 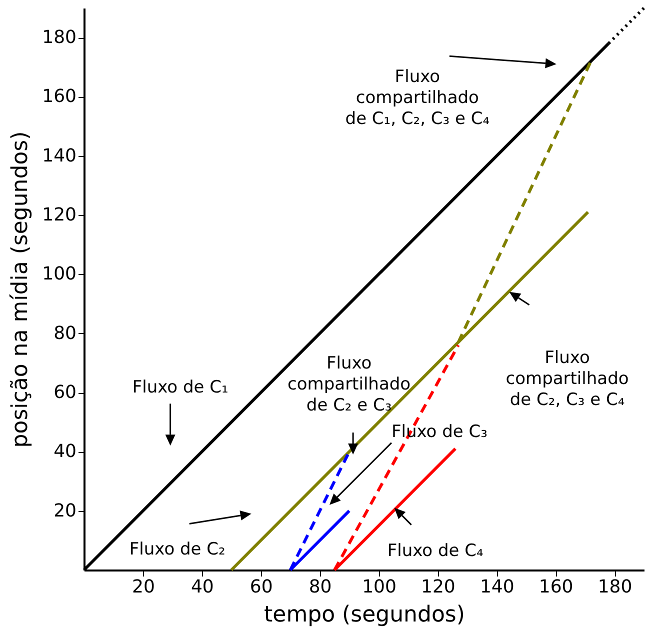 I want to click on y-tick-label: 140, so click(x=59, y=155).